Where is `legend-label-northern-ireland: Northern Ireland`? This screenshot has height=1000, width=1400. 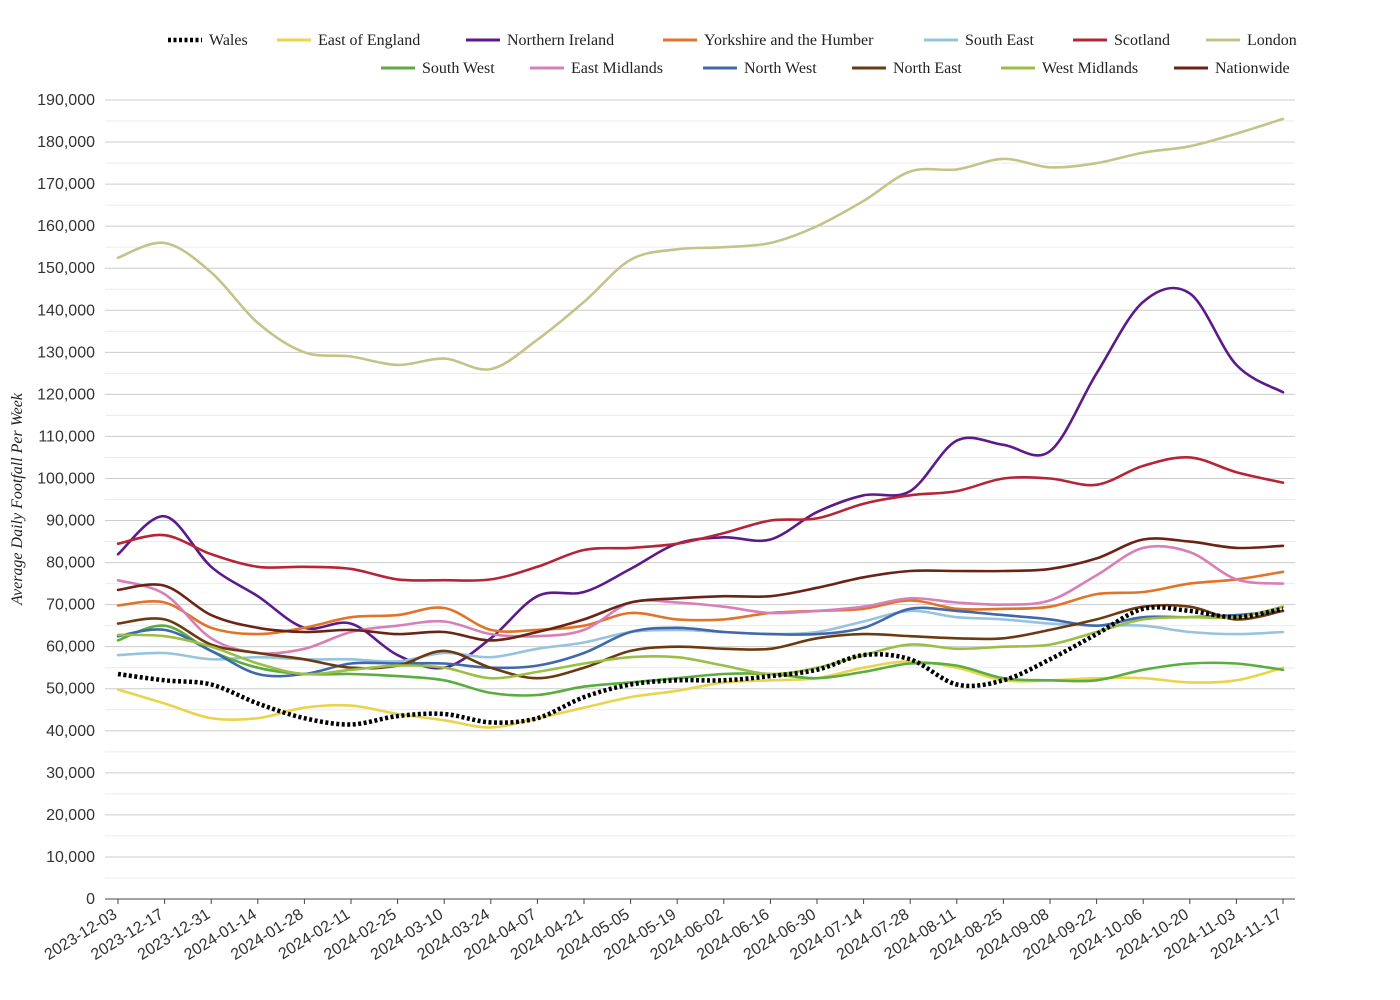
legend-label-northern-ireland: Northern Ireland is located at coordinates (560, 40).